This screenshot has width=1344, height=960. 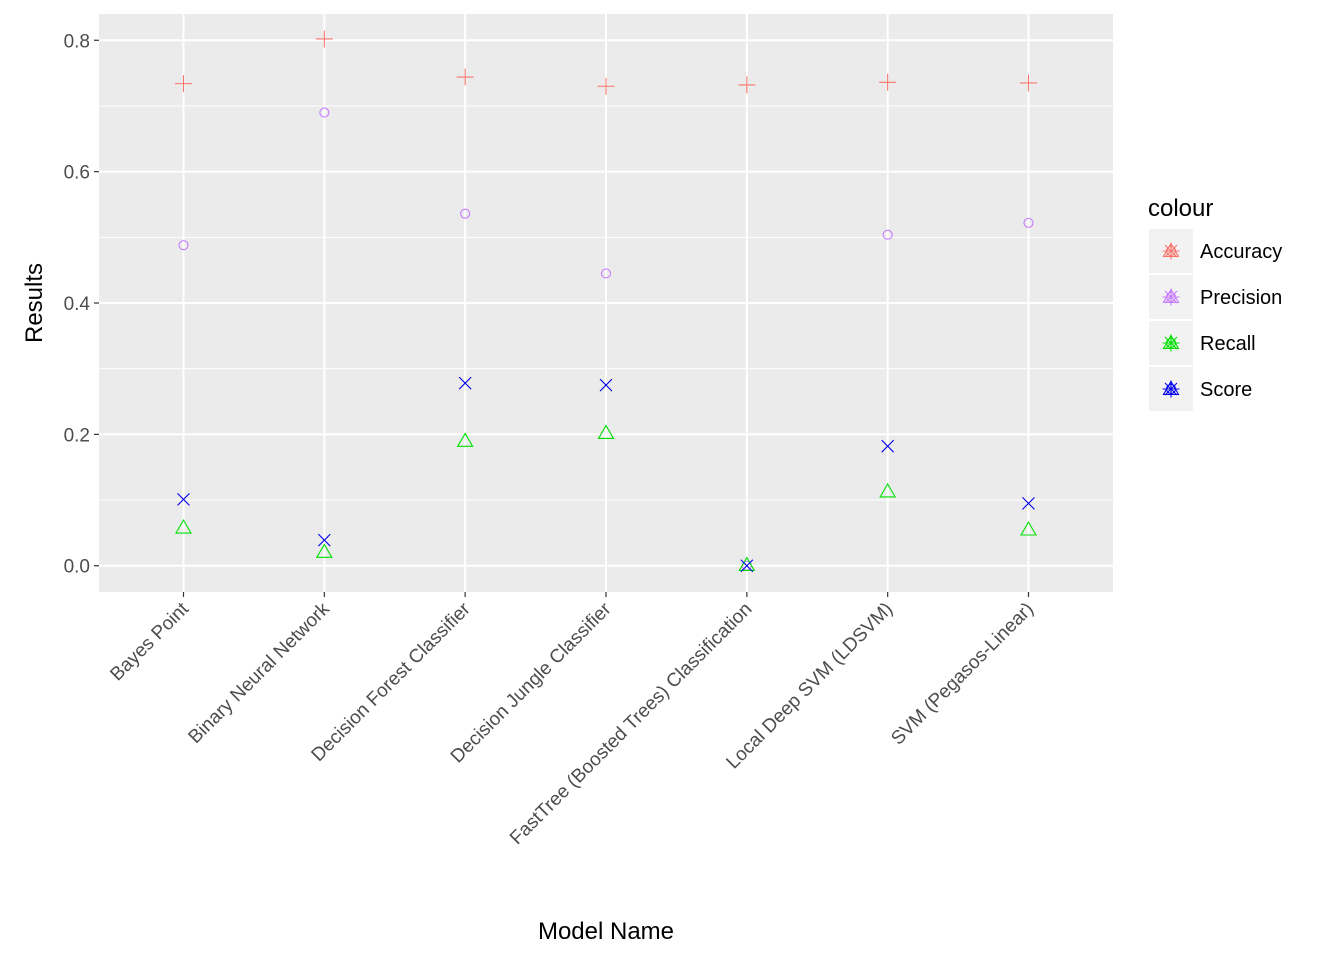 I want to click on legend-label: Precision, so click(x=1241, y=298).